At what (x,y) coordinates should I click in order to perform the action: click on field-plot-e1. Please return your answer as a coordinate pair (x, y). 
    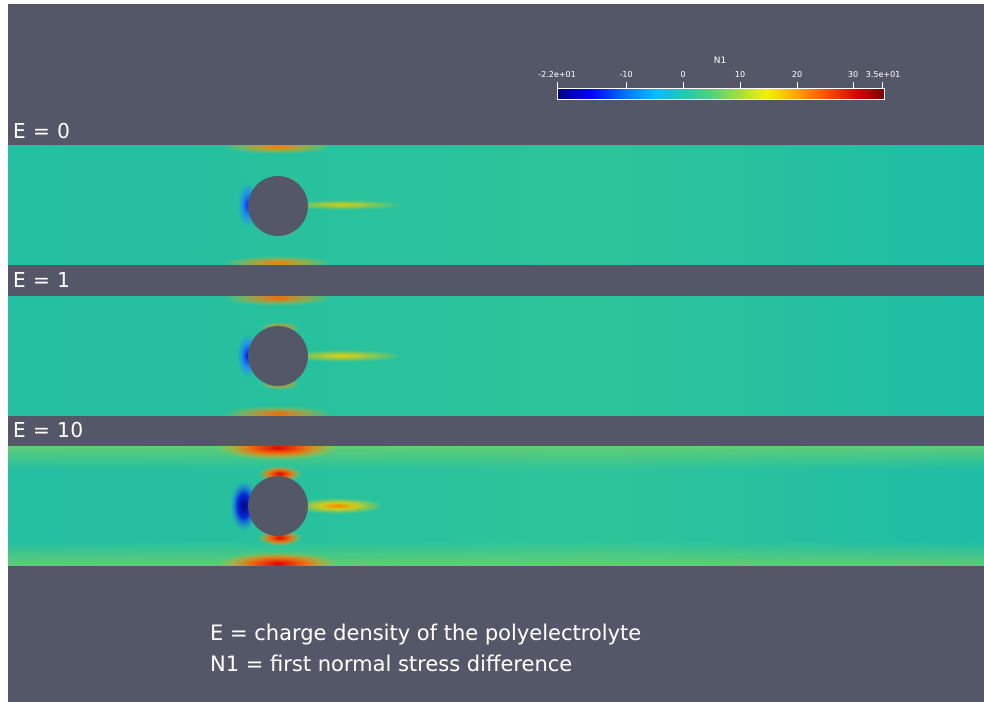
    Looking at the image, I should click on (313, 356).